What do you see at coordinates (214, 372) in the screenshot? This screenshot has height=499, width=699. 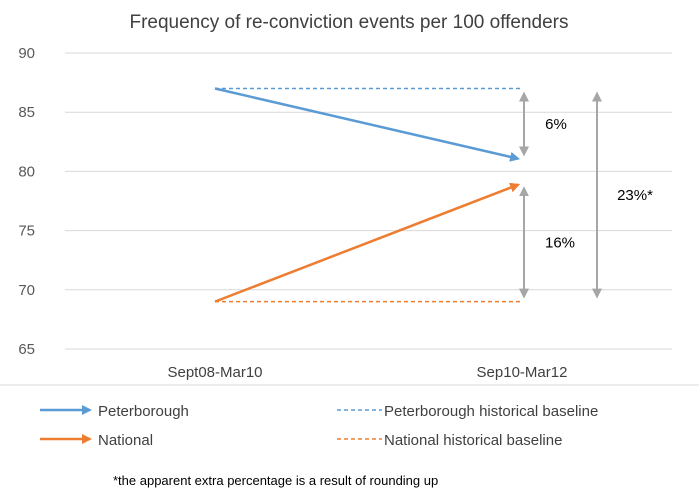 I see `x-tick-label: Sept08-Mar10` at bounding box center [214, 372].